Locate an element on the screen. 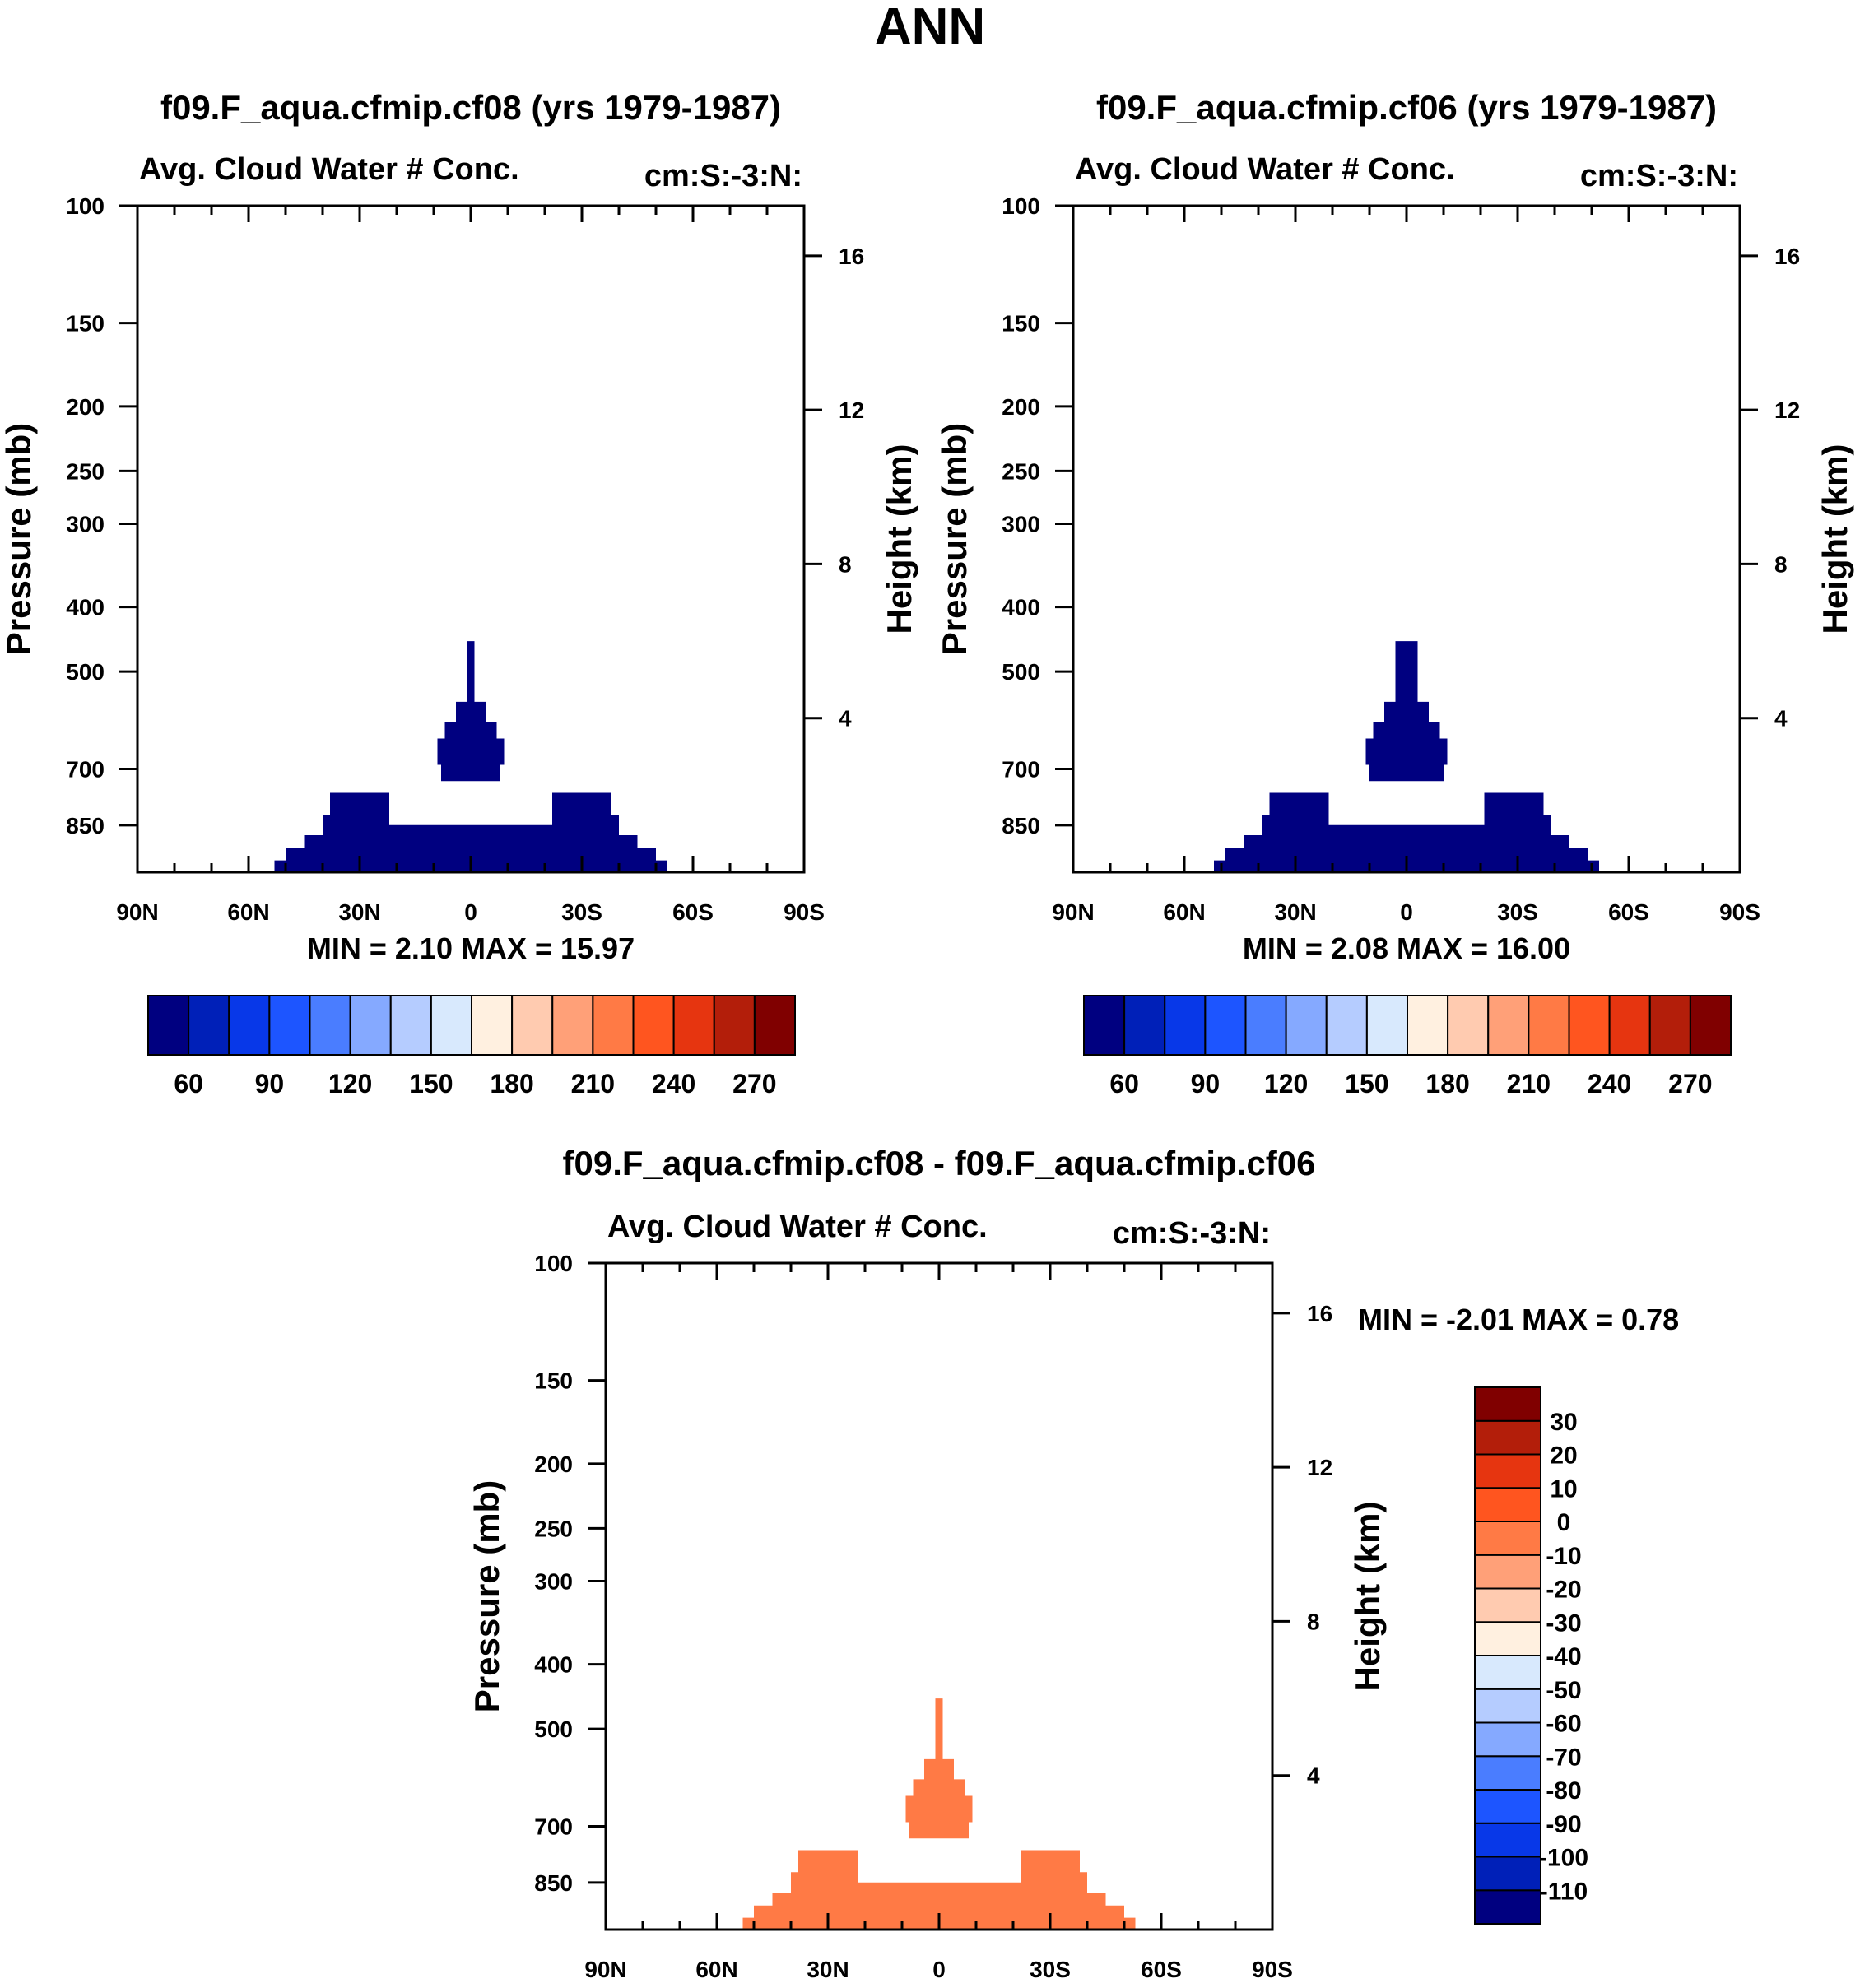 The width and height of the screenshot is (1860, 1988). colorbar-label: 10 is located at coordinates (1563, 1489).